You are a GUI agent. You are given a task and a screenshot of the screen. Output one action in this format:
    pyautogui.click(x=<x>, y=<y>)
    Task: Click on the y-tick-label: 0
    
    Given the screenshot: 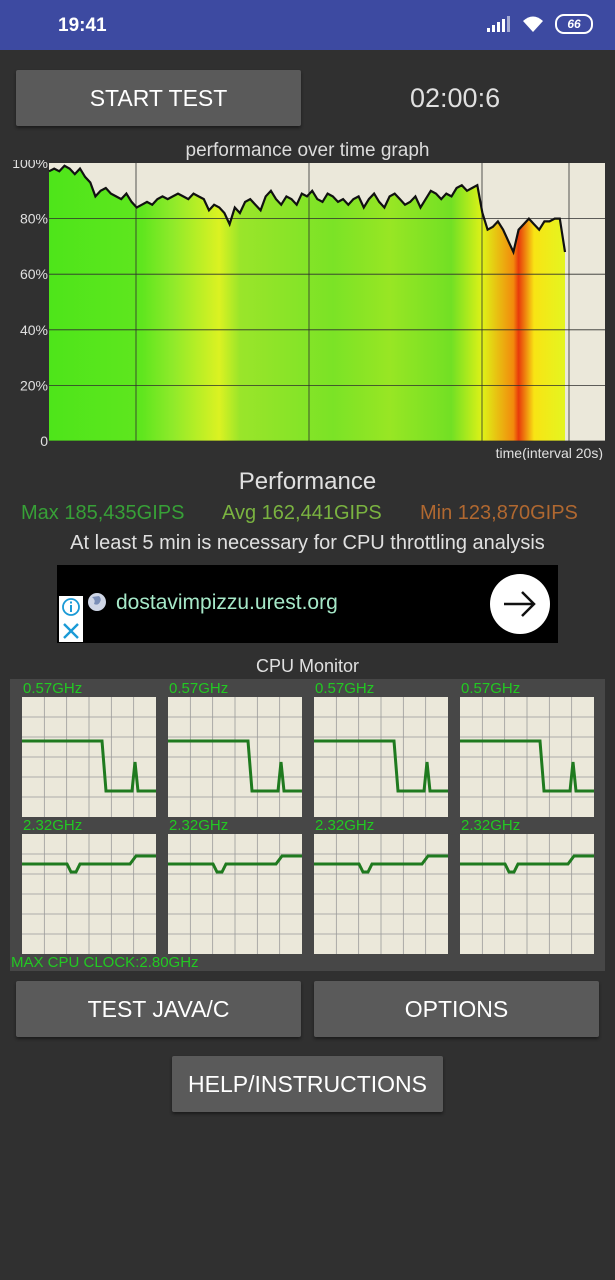 What is the action you would take?
    pyautogui.click(x=44, y=441)
    